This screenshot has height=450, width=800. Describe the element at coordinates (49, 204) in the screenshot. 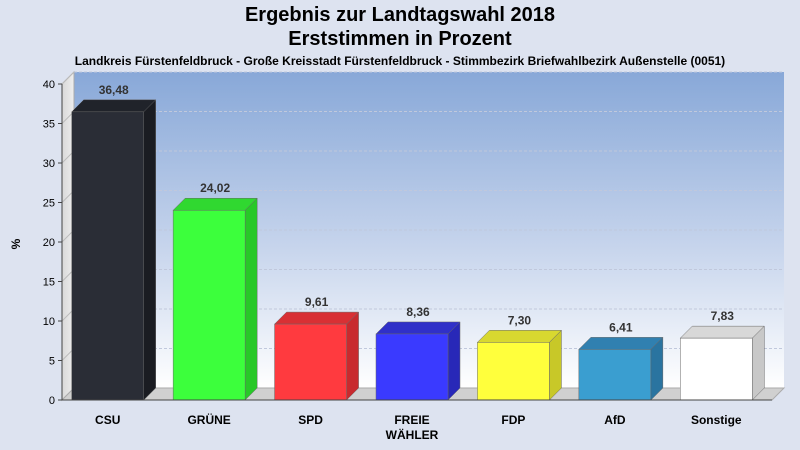

I see `y-tick-label: 25` at that location.